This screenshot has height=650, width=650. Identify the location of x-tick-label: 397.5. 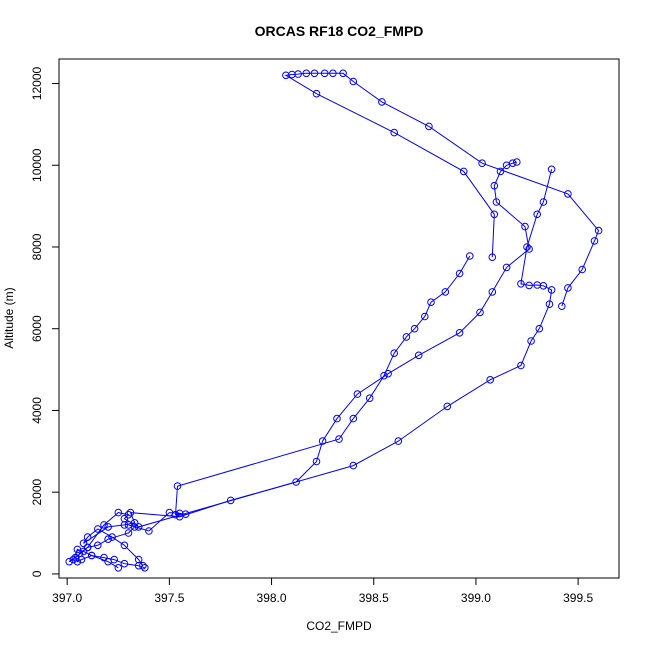
(169, 598).